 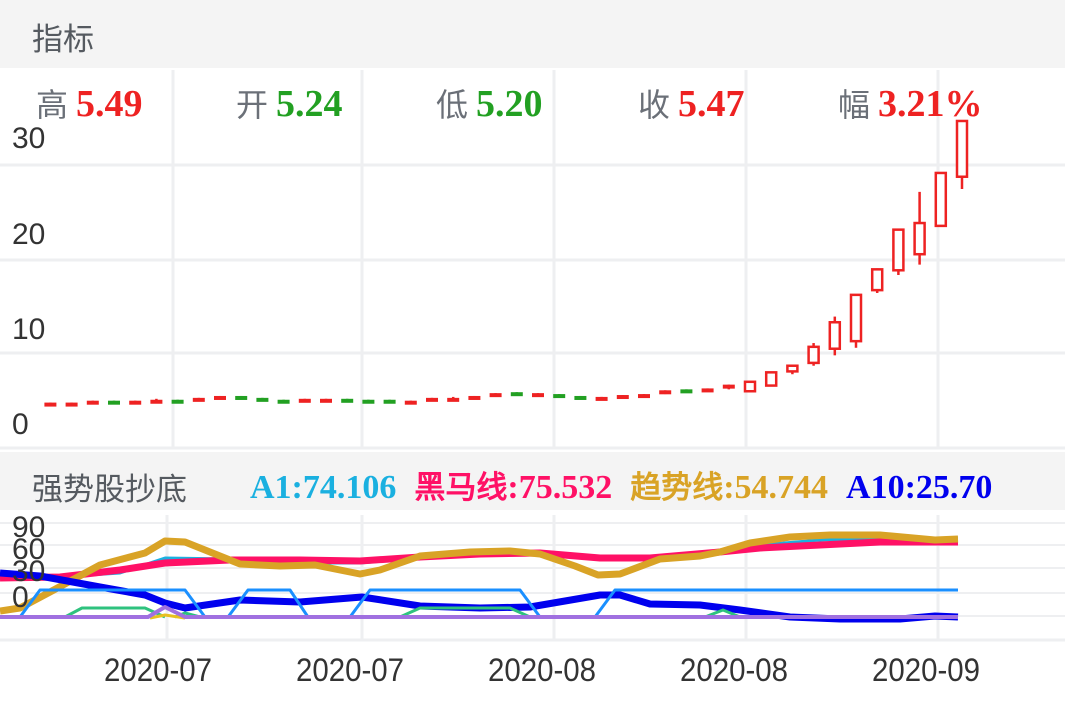 I want to click on ohlc-open: 开 5.24, so click(x=289, y=103).